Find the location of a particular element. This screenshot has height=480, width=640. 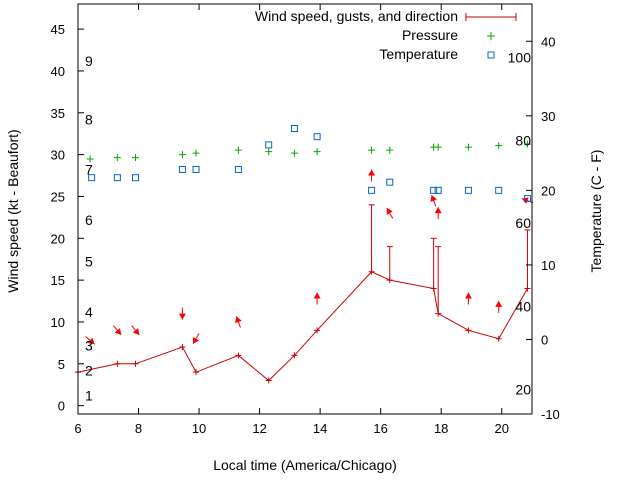

beaufort-label: 5 is located at coordinates (89, 262).